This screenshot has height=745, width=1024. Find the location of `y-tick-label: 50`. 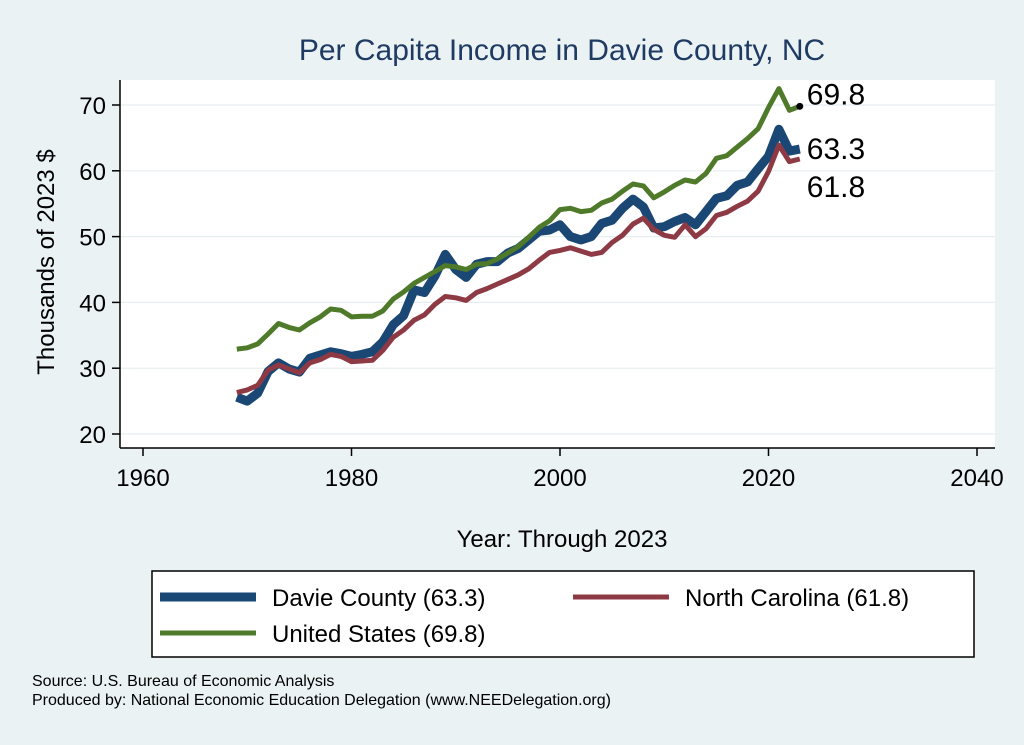

y-tick-label: 50 is located at coordinates (92, 238).